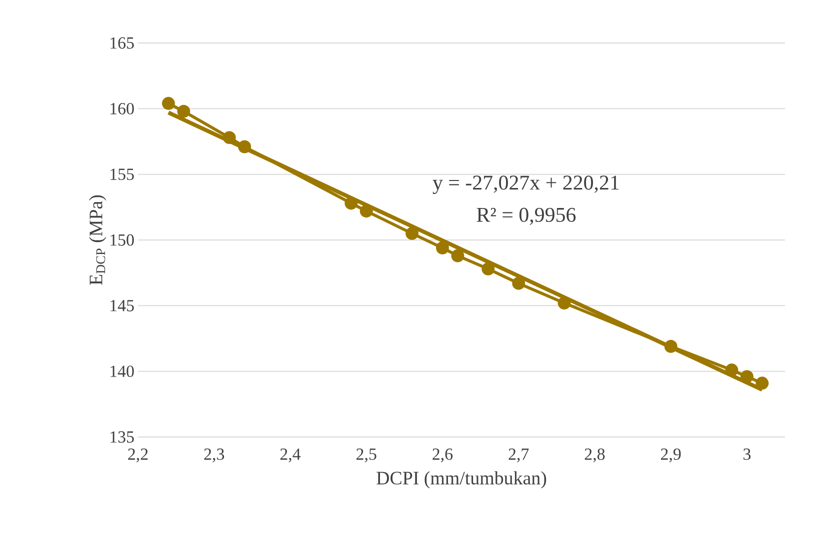 Image resolution: width=823 pixels, height=543 pixels. Describe the element at coordinates (594, 455) in the screenshot. I see `x-tick-label: 2,8` at that location.